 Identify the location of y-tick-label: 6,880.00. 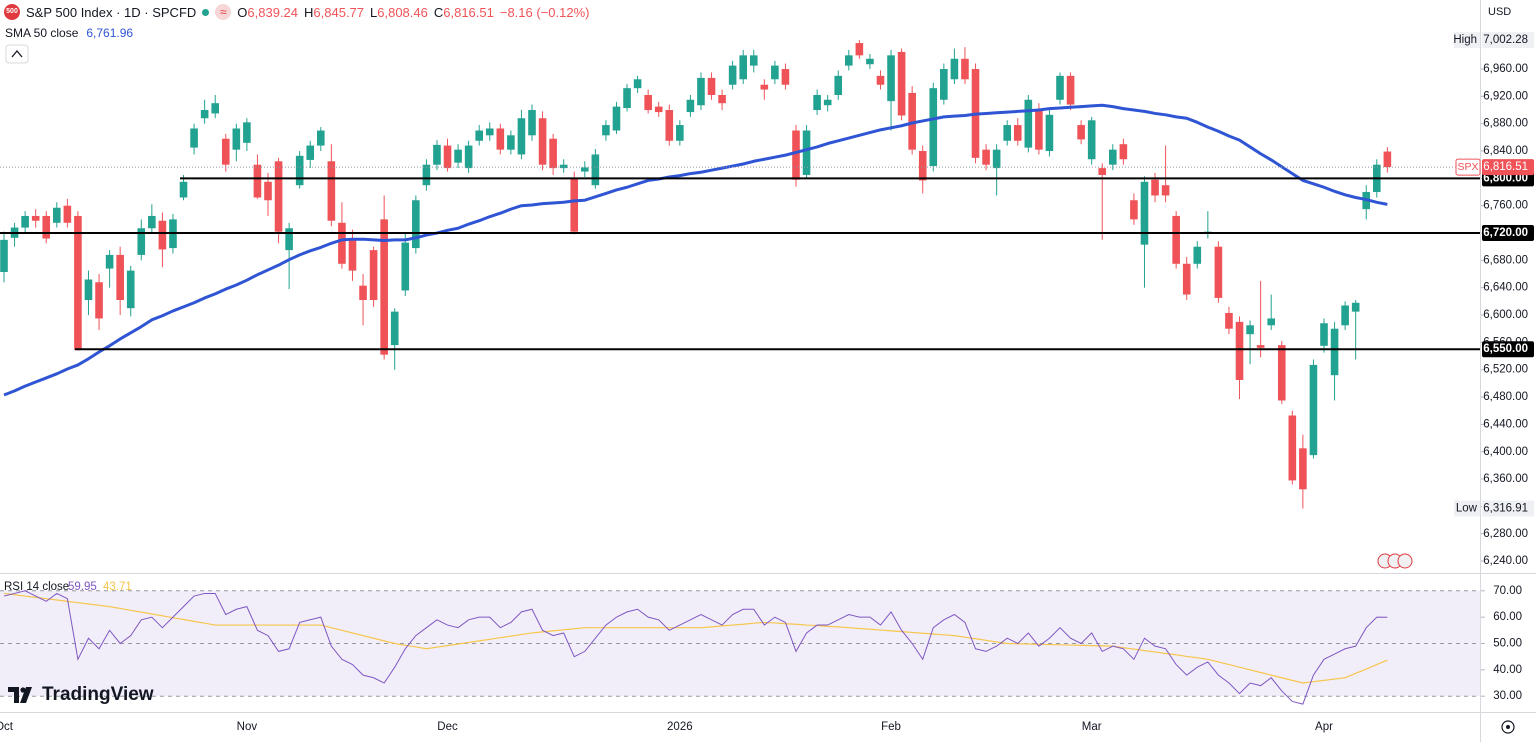
(1505, 124).